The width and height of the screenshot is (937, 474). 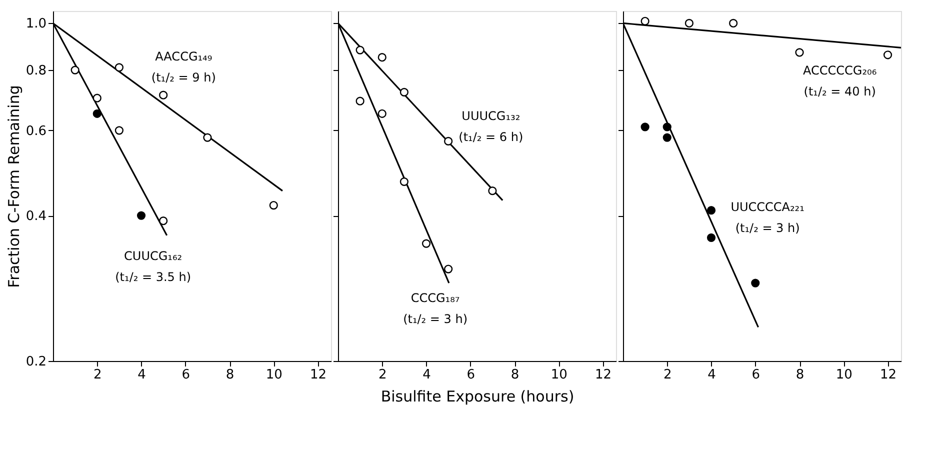 I want to click on annotation: CCCG₁₈₇, so click(x=435, y=298).